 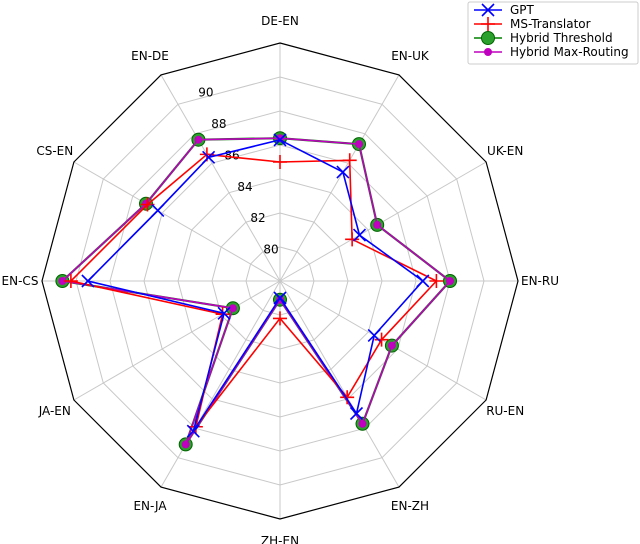 I want to click on axis-label: EN-UK, so click(x=410, y=56).